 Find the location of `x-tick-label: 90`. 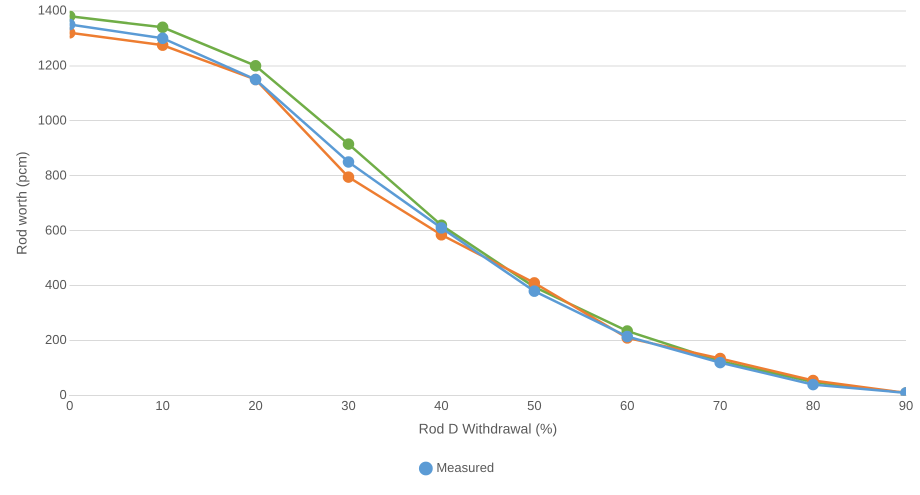

x-tick-label: 90 is located at coordinates (906, 405).